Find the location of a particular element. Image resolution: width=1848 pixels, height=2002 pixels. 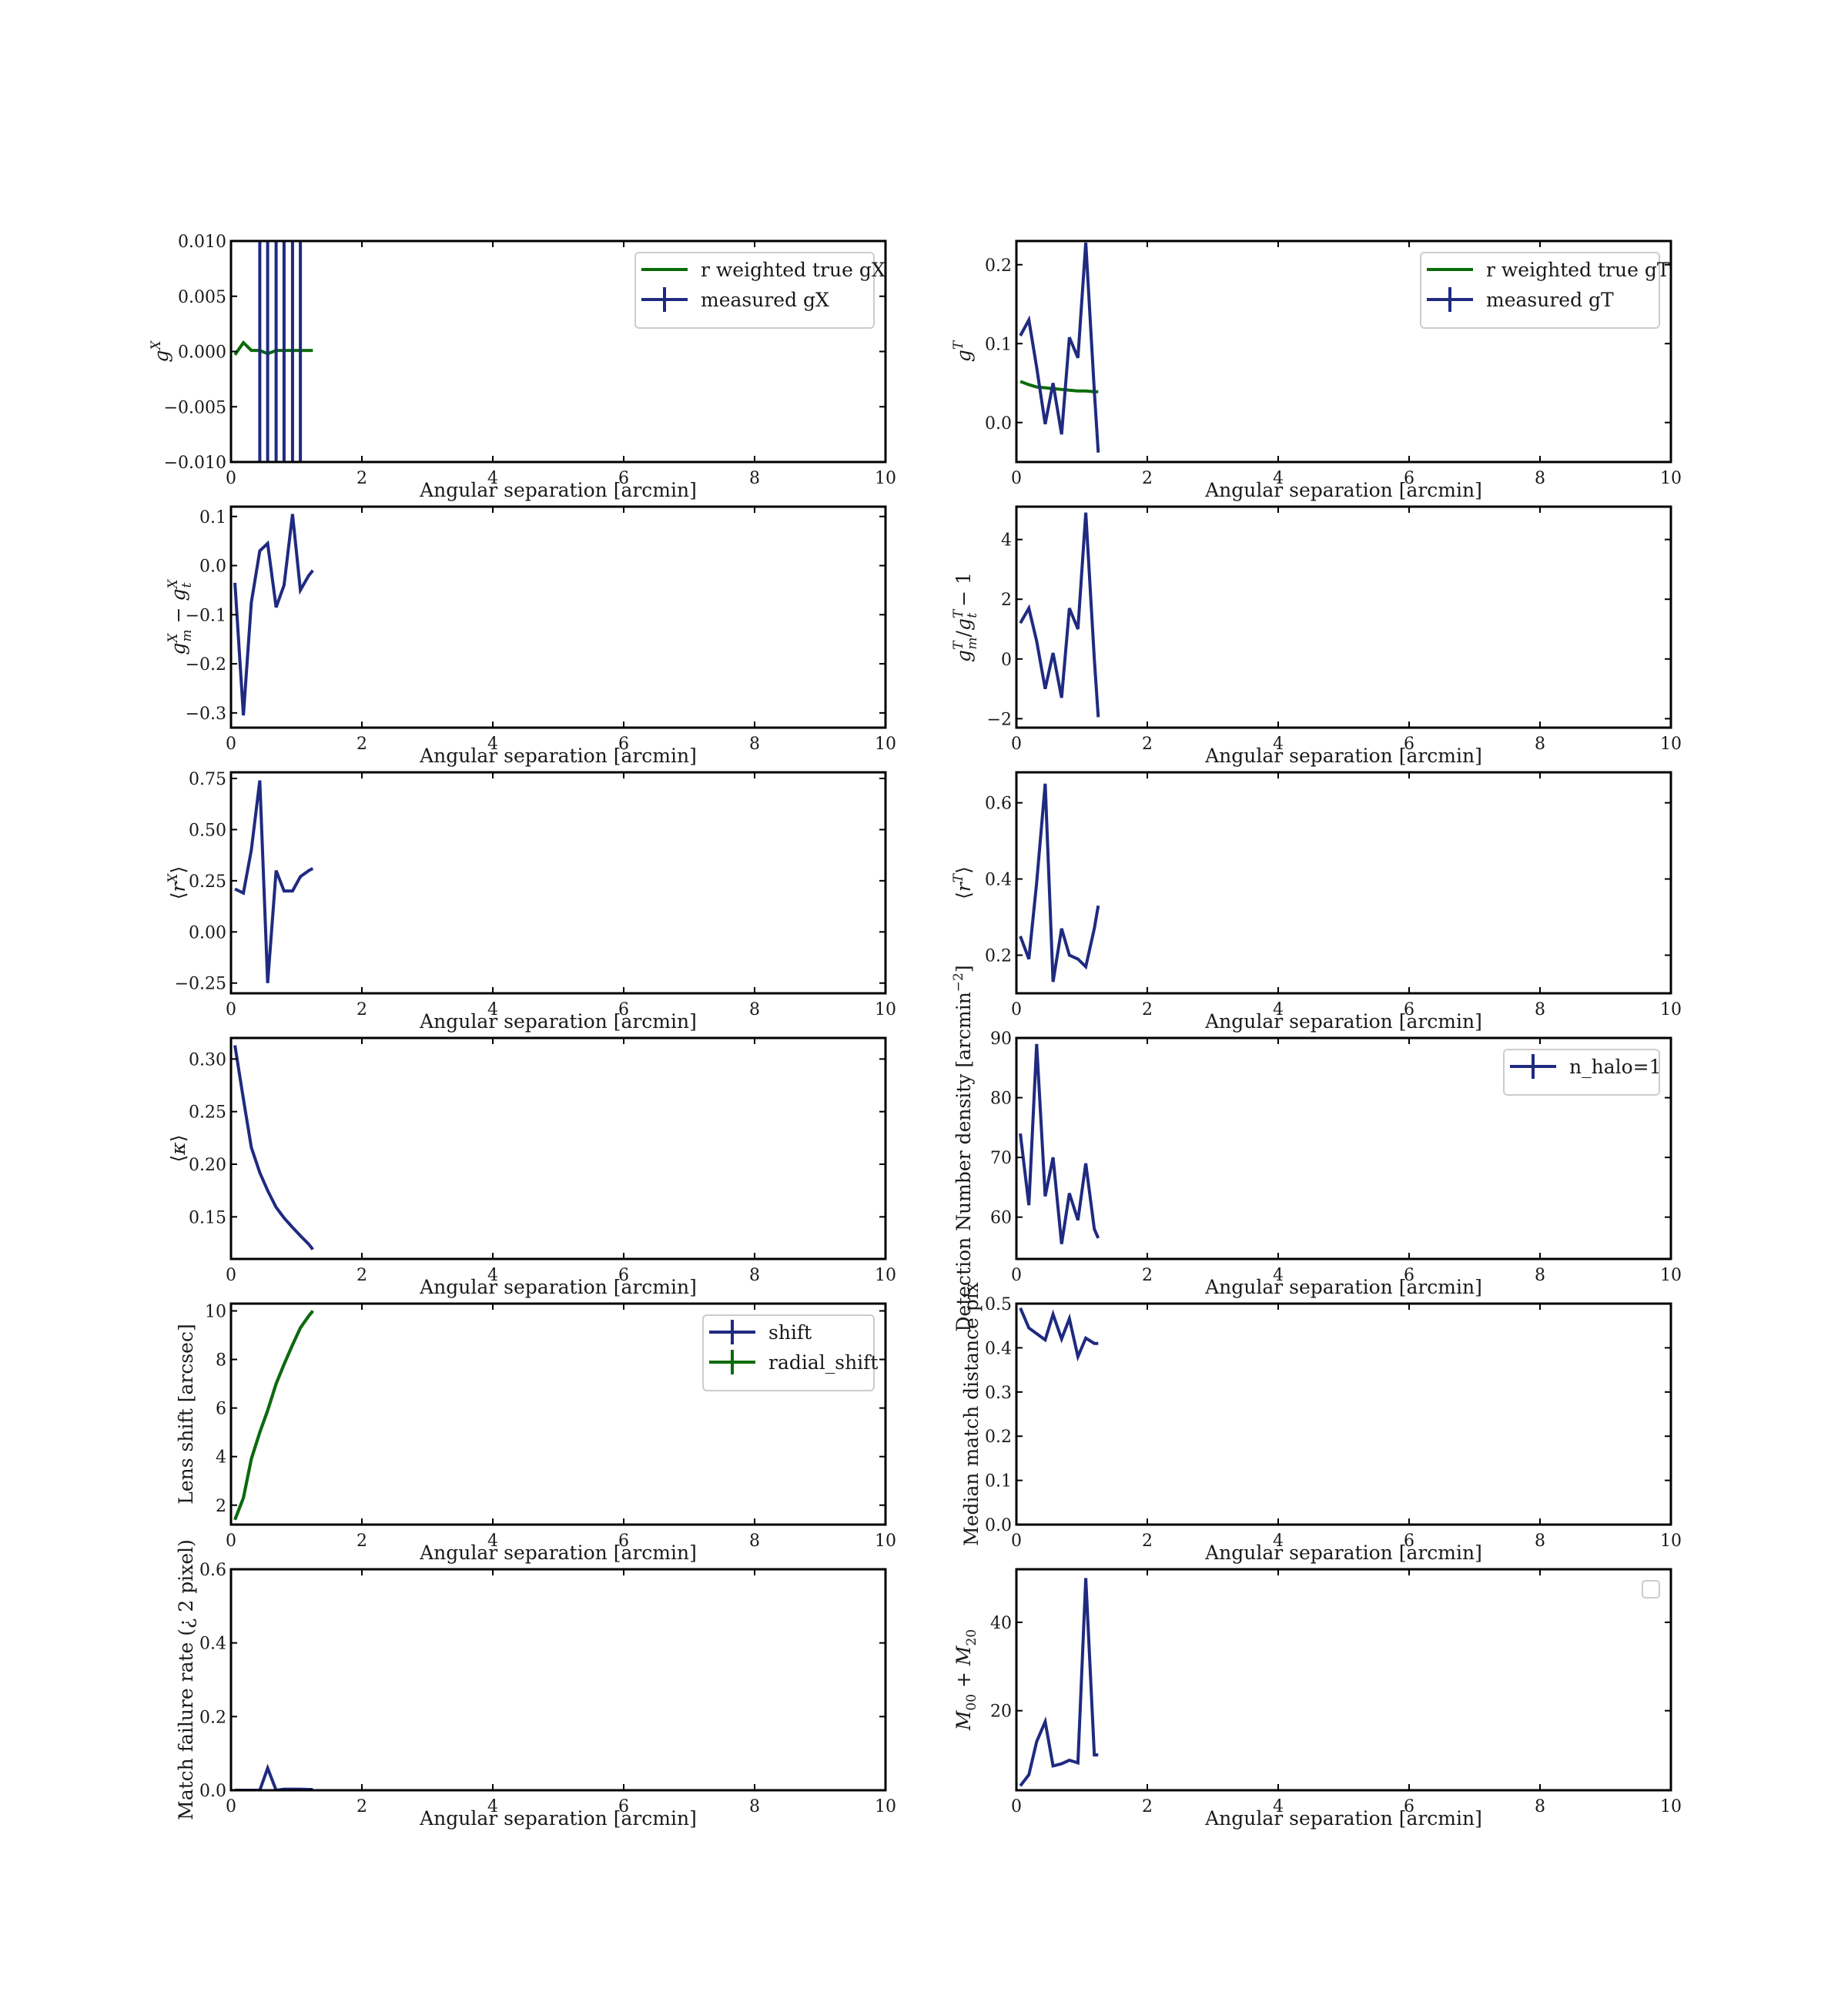

y-tick-label: 2 is located at coordinates (1006, 600).